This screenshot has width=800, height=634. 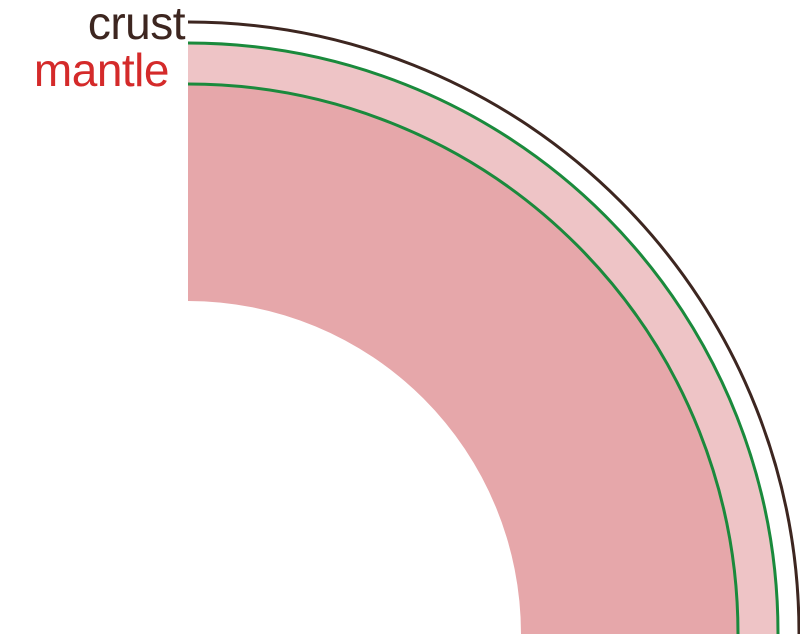 What do you see at coordinates (136, 24) in the screenshot?
I see `crust-label: crust` at bounding box center [136, 24].